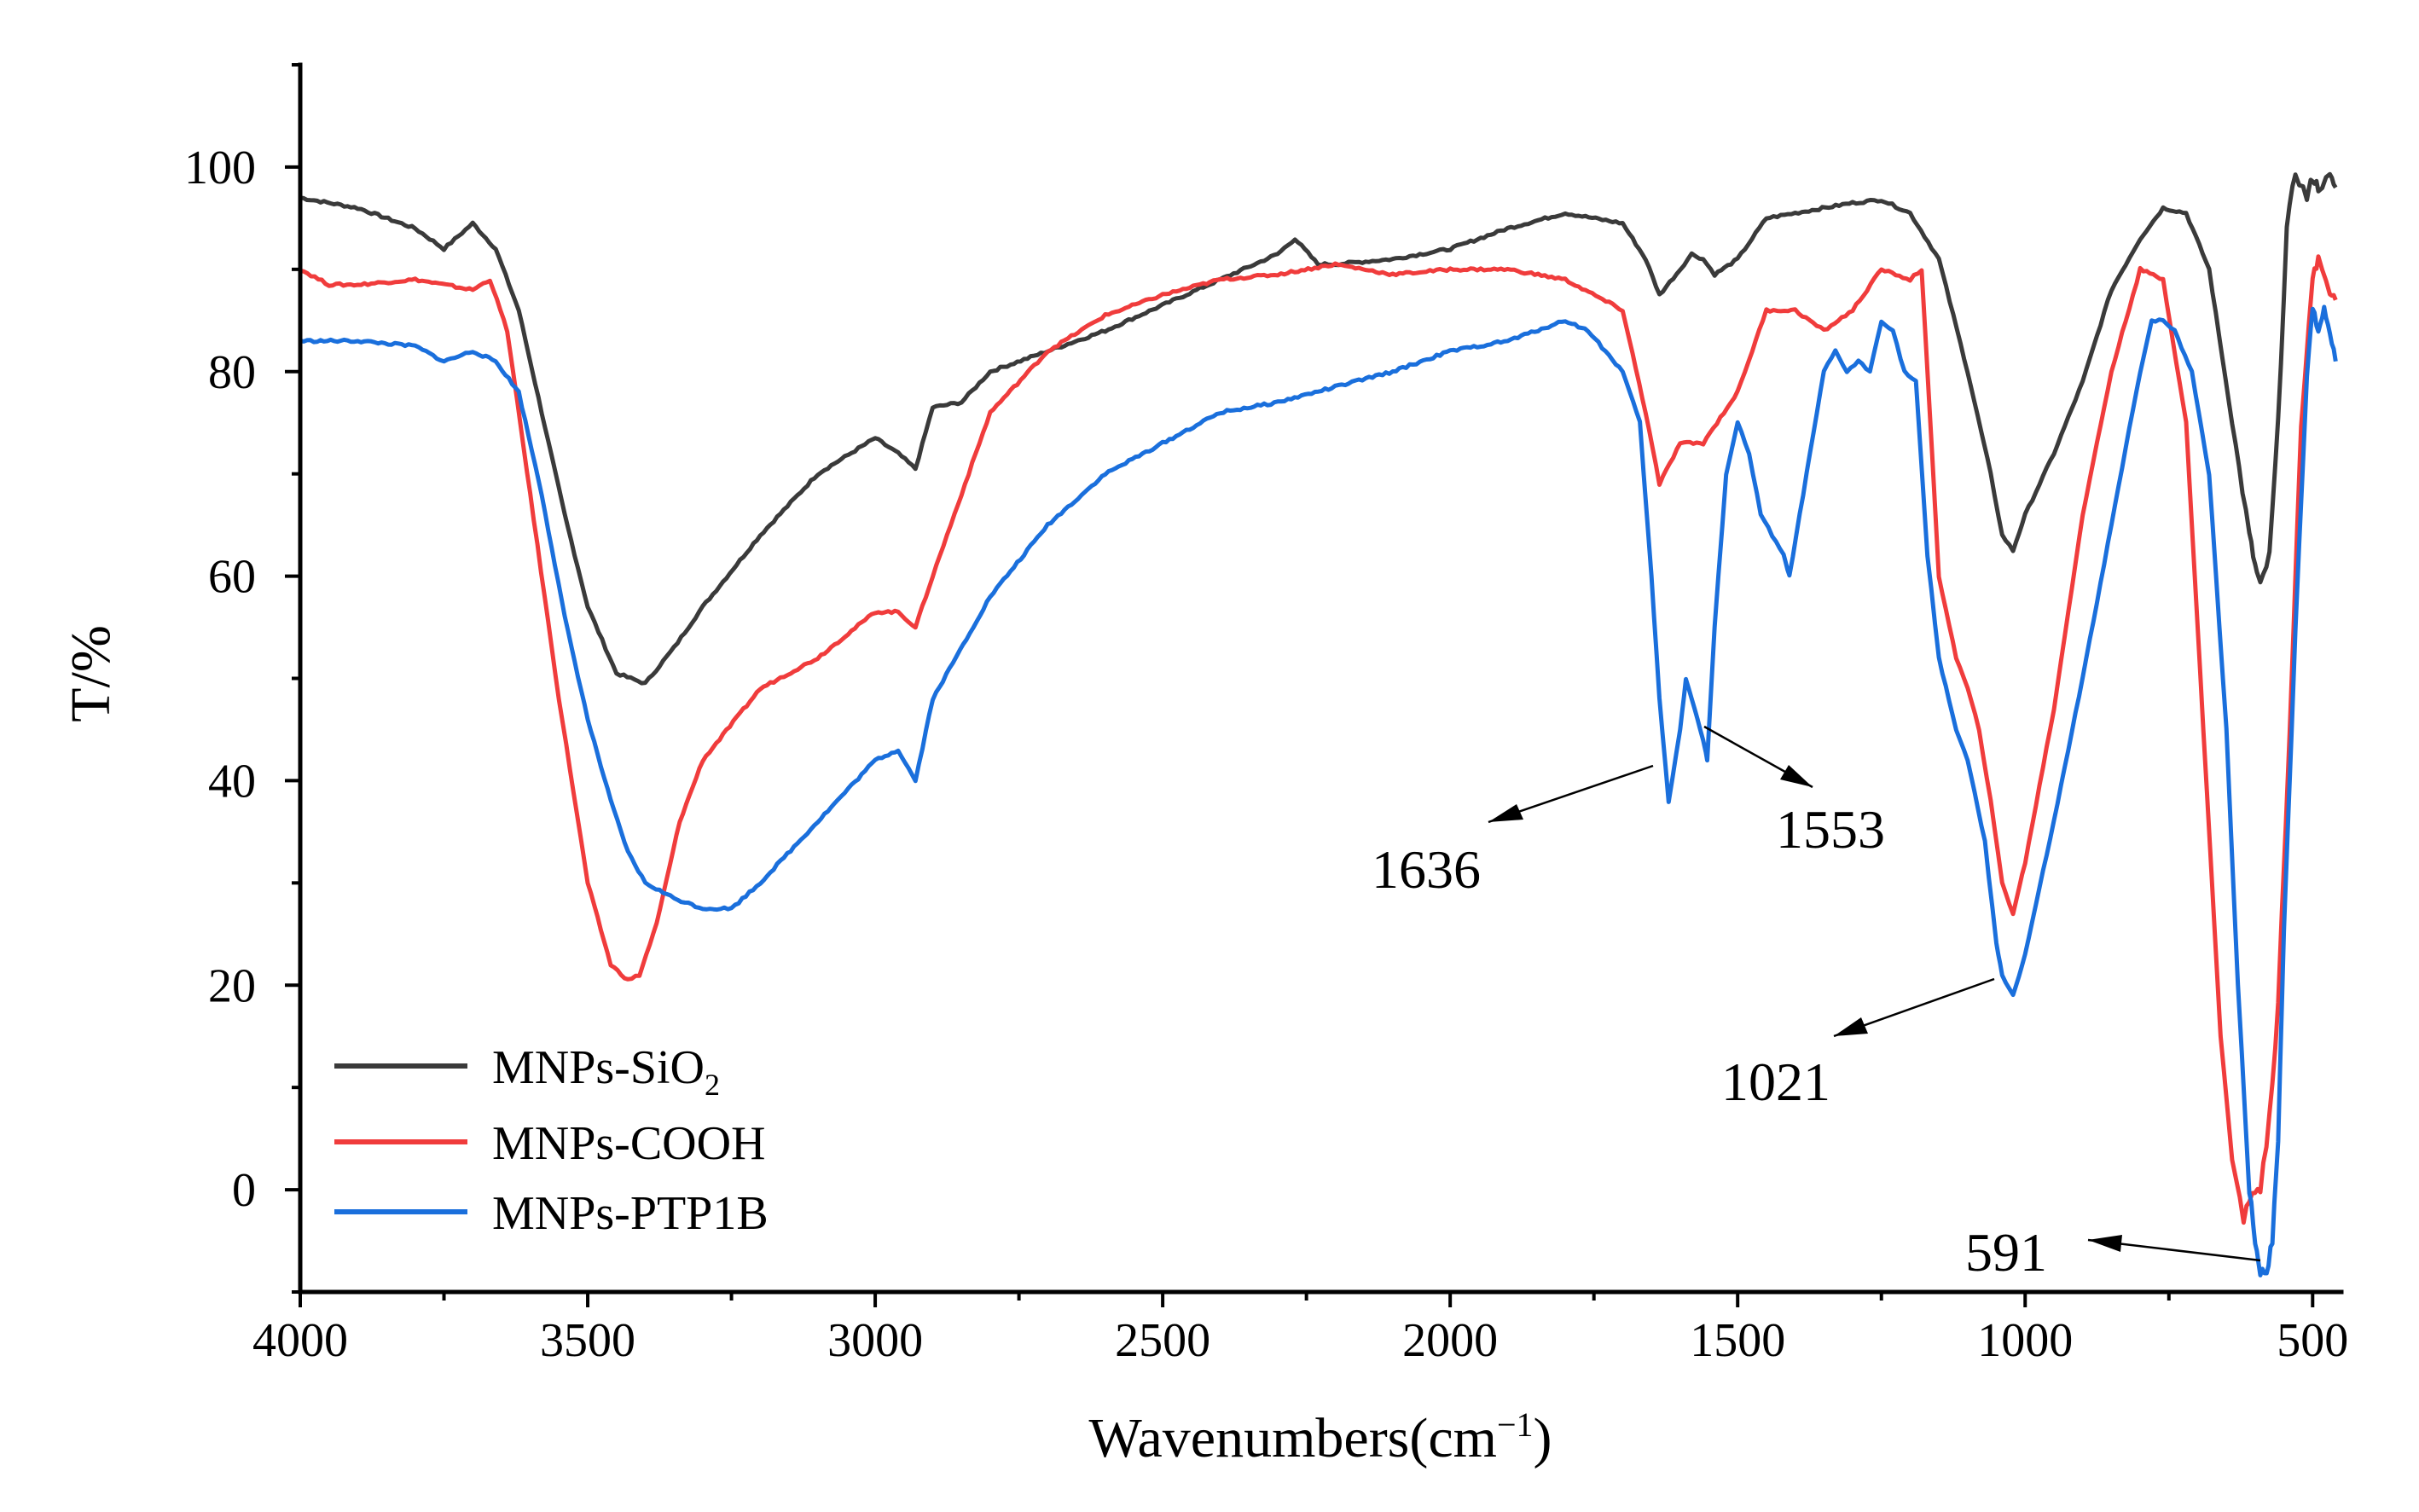  What do you see at coordinates (598, 1068) in the screenshot?
I see `legend-label-sio2-text: MNPs-SiO` at bounding box center [598, 1068].